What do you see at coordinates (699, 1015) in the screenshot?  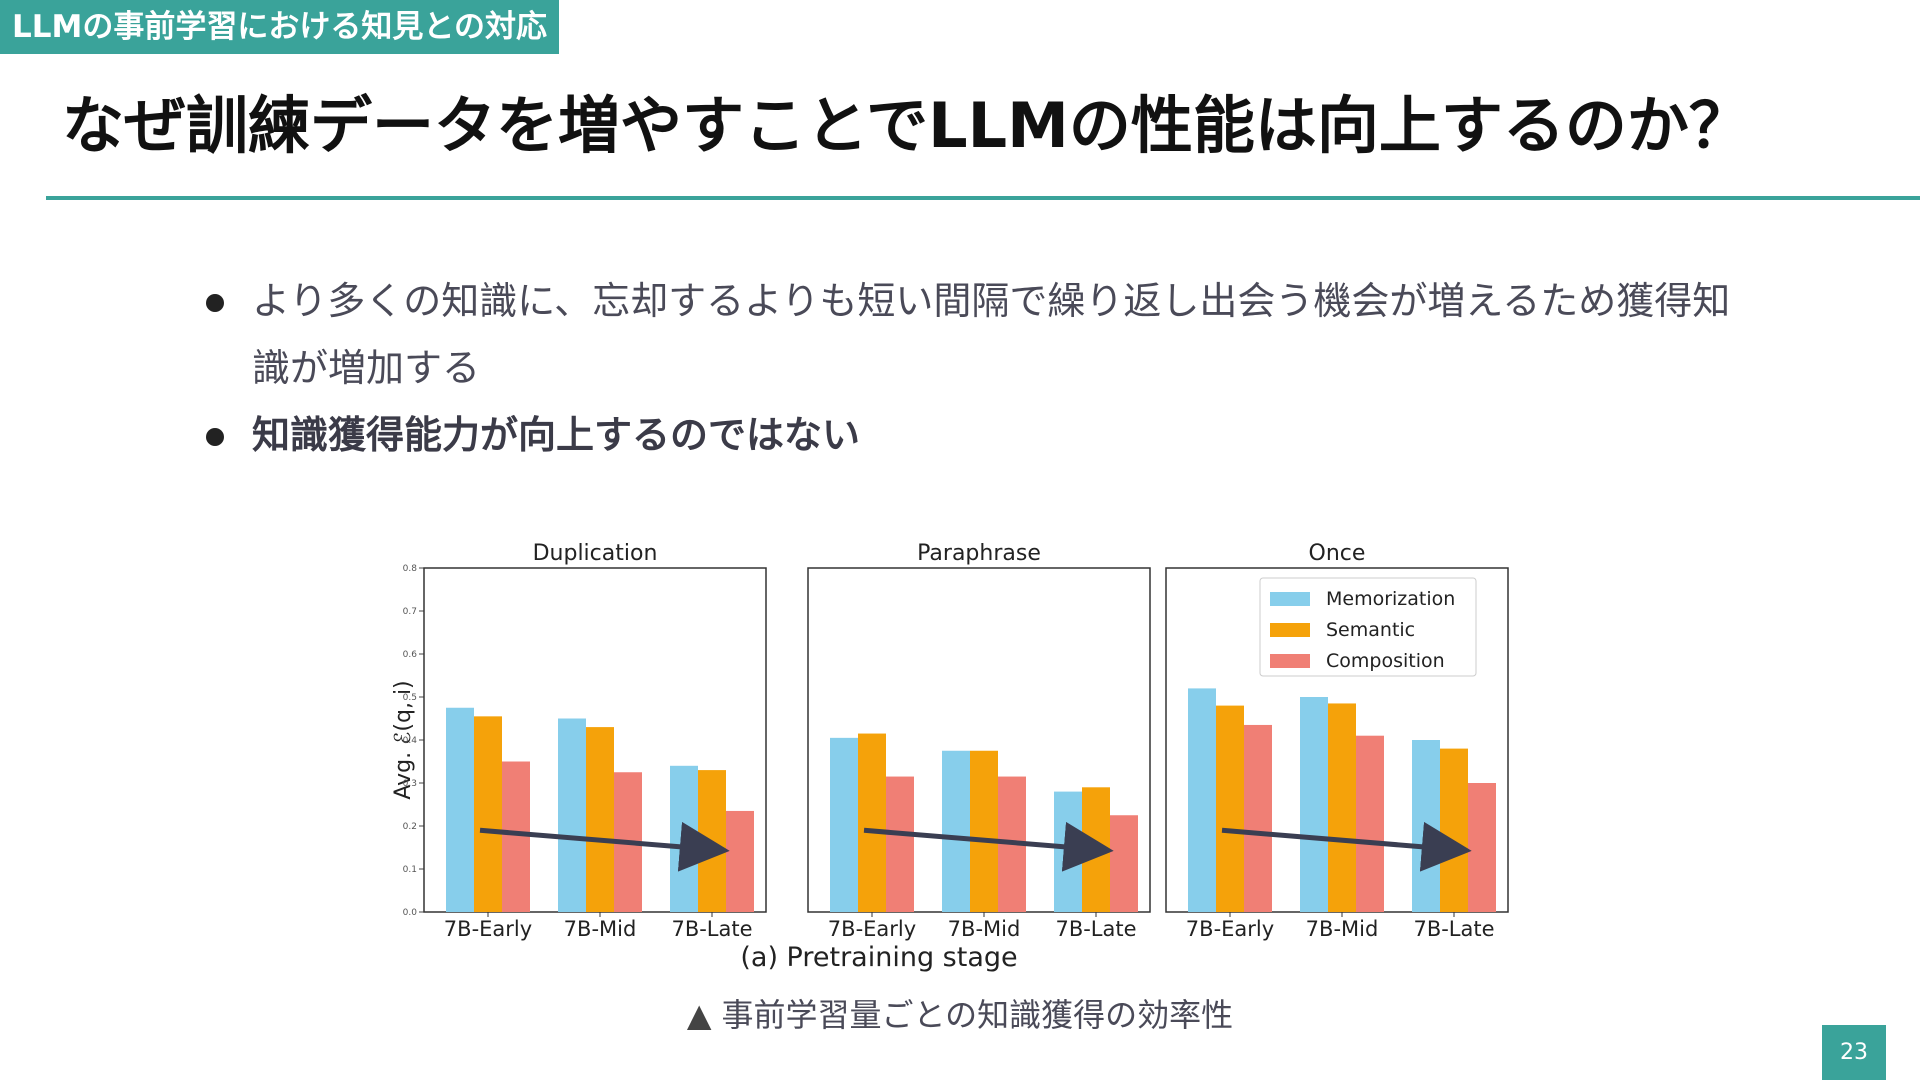 I see `caption-triangle-icon: ▲` at bounding box center [699, 1015].